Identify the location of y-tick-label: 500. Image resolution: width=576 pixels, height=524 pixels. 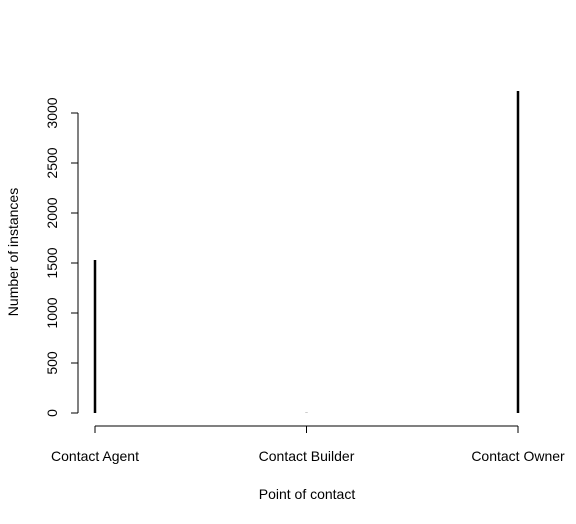
(52, 363).